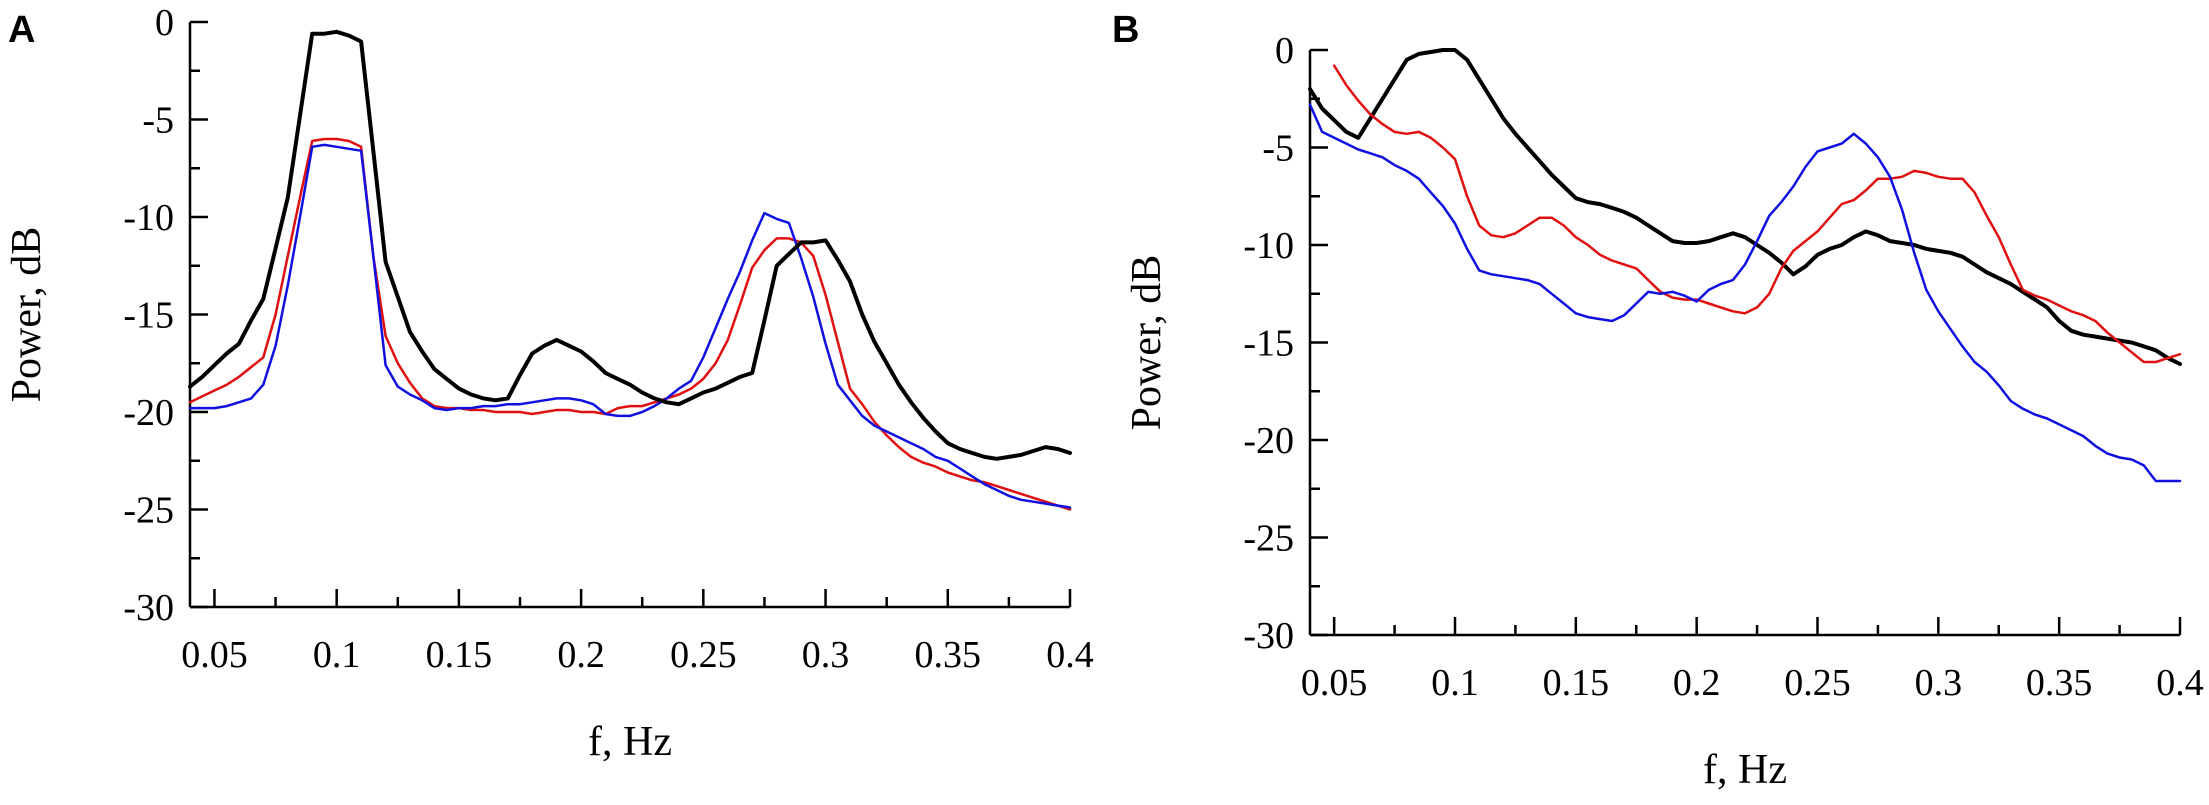  What do you see at coordinates (1757, 214) in the screenshot?
I see `series-line-red` at bounding box center [1757, 214].